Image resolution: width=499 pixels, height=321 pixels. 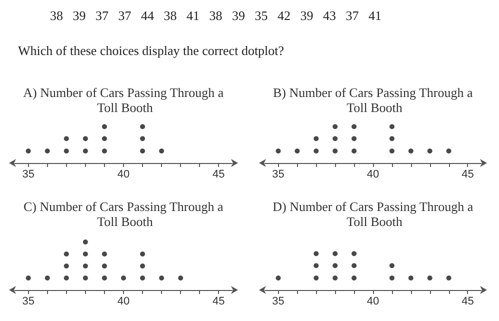 What do you see at coordinates (216, 16) in the screenshot?
I see `text: 38 39 37 37 44 38 41 38 39 35 42 39 43 37 41` at bounding box center [216, 16].